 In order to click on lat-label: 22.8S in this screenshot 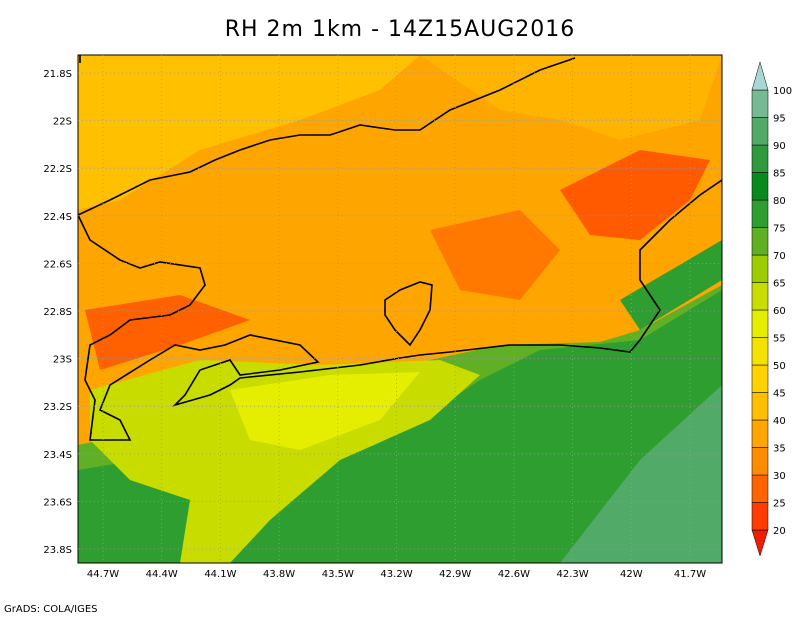, I will do `click(57, 312)`.